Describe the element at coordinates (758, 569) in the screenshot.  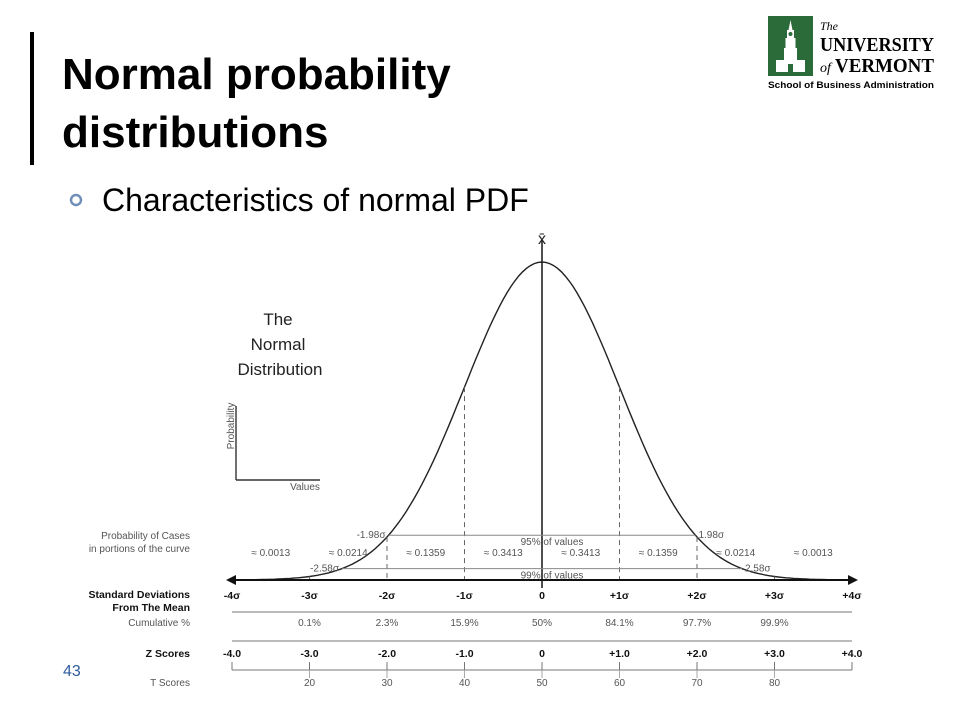
I see `band-right-label: 2.58σ` at that location.